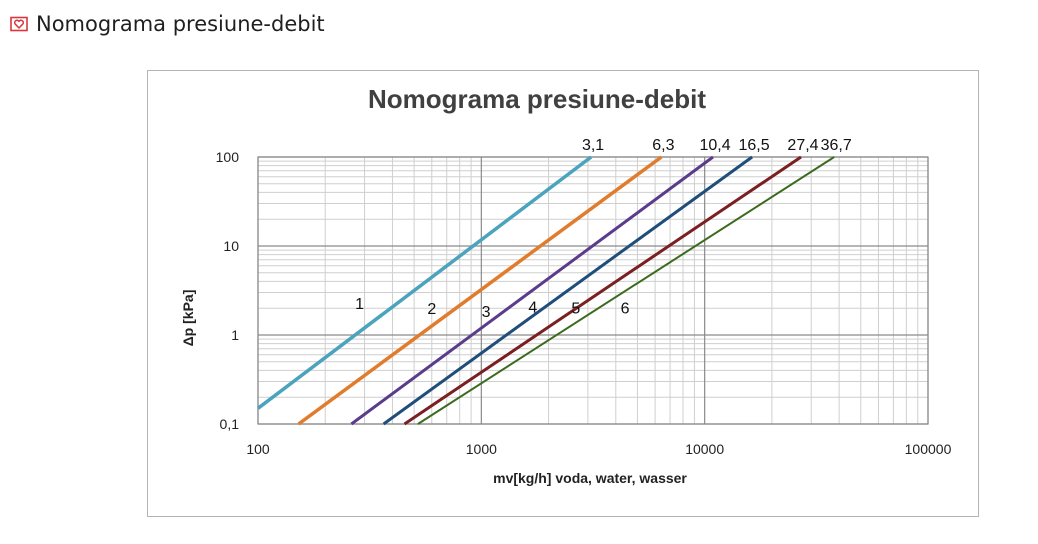  Describe the element at coordinates (228, 157) in the screenshot. I see `y-tick-label: 100` at that location.